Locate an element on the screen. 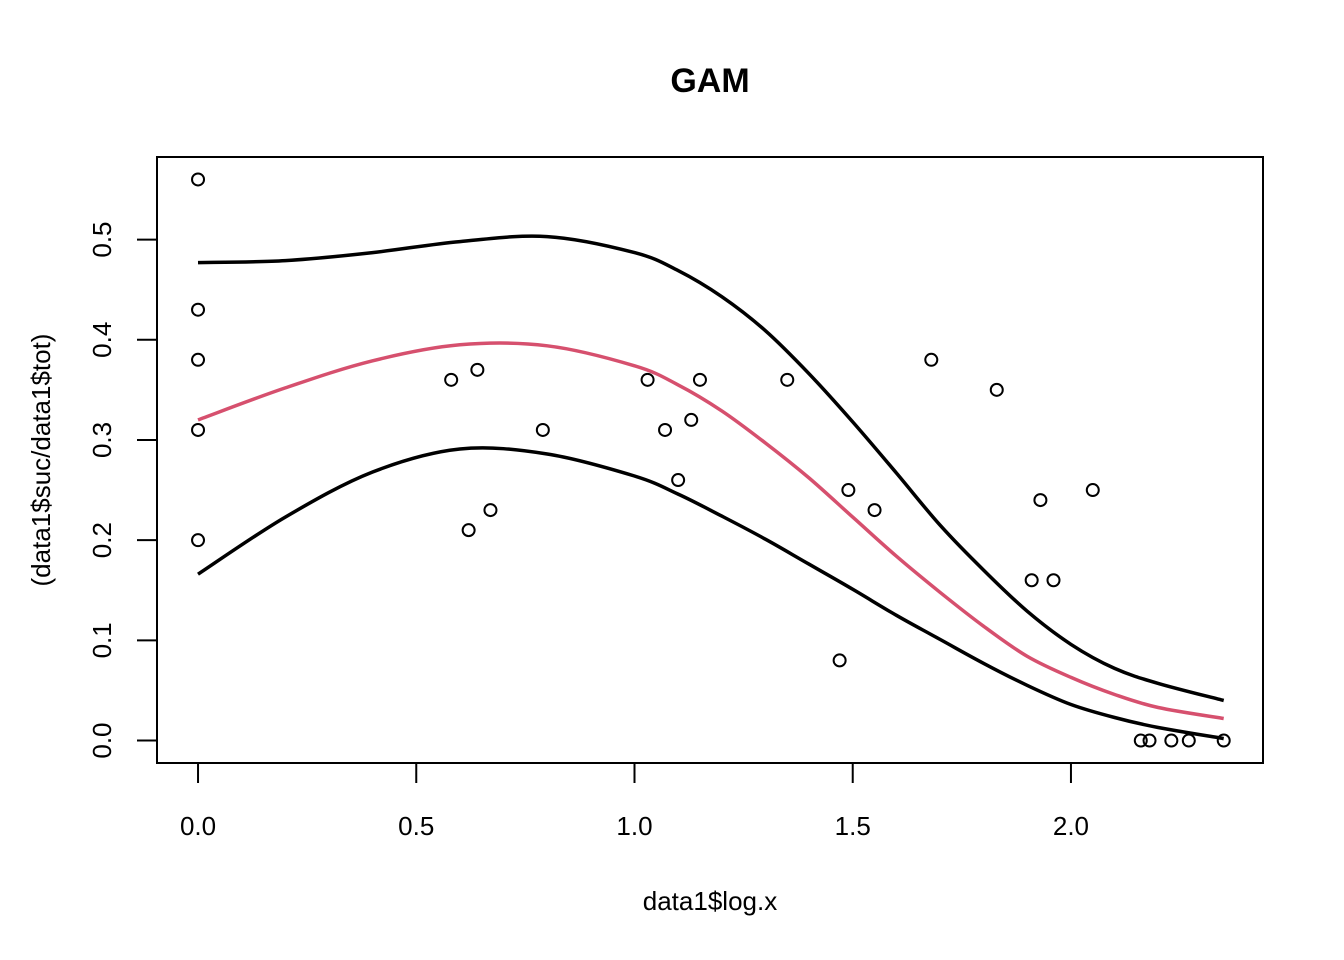 This screenshot has width=1344, height=960. x-tick-label: 0.5 is located at coordinates (416, 826).